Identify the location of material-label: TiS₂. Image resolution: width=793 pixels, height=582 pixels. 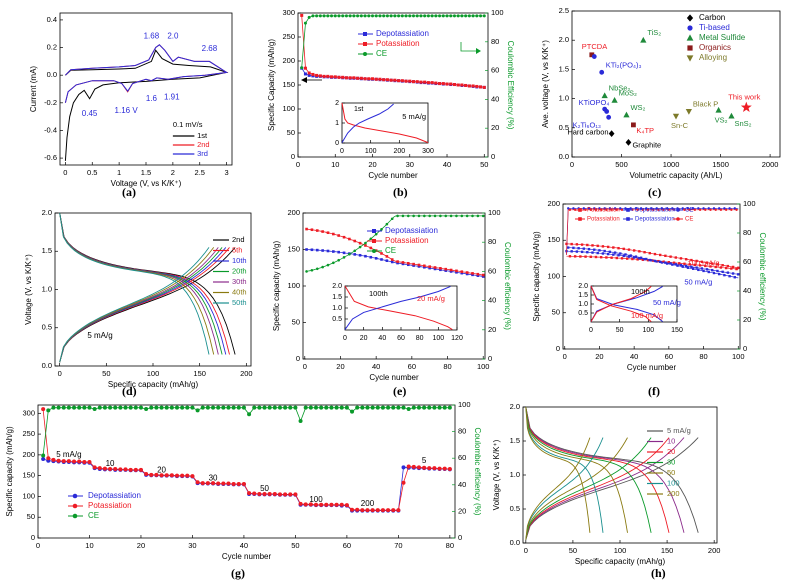
(654, 32).